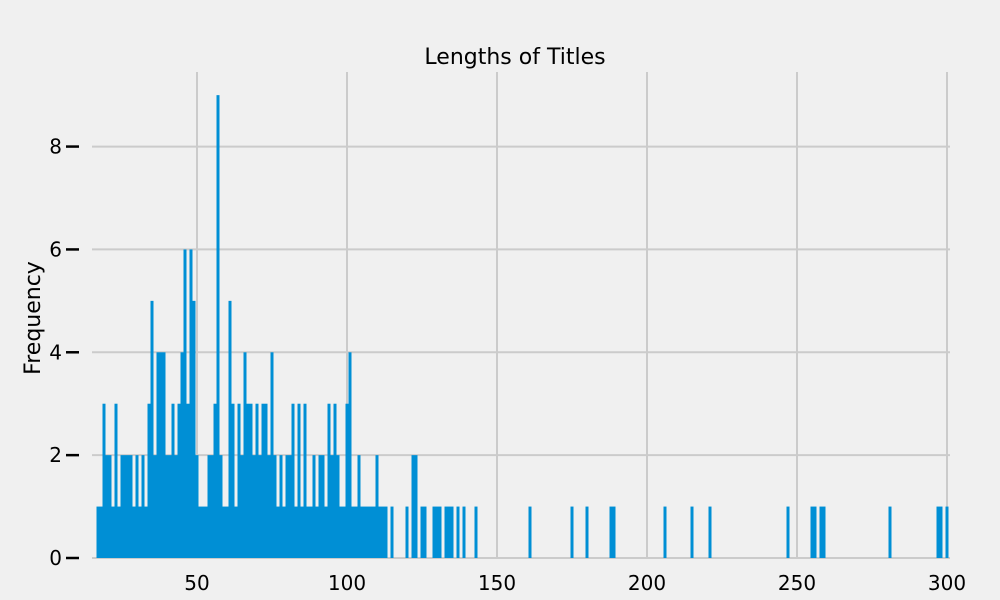 This screenshot has width=1000, height=600. What do you see at coordinates (55, 147) in the screenshot?
I see `y-tick-label: 8` at bounding box center [55, 147].